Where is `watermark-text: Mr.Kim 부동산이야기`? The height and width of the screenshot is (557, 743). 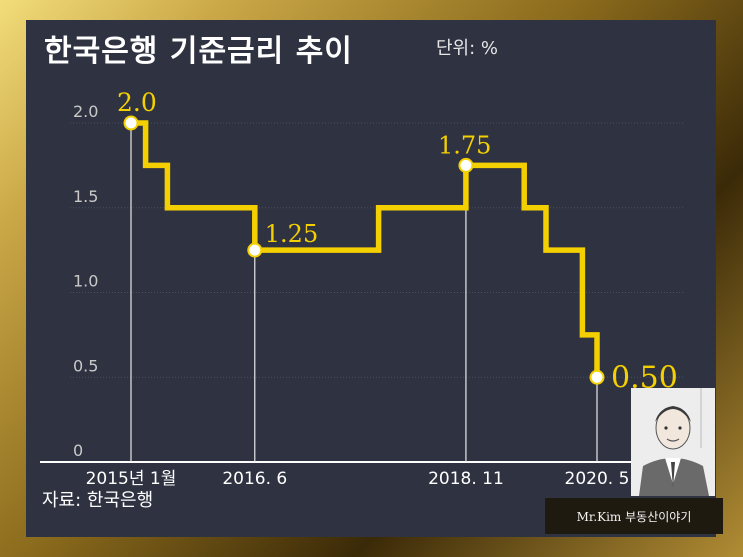
watermark-text: Mr.Kim 부동산이야기 is located at coordinates (634, 516).